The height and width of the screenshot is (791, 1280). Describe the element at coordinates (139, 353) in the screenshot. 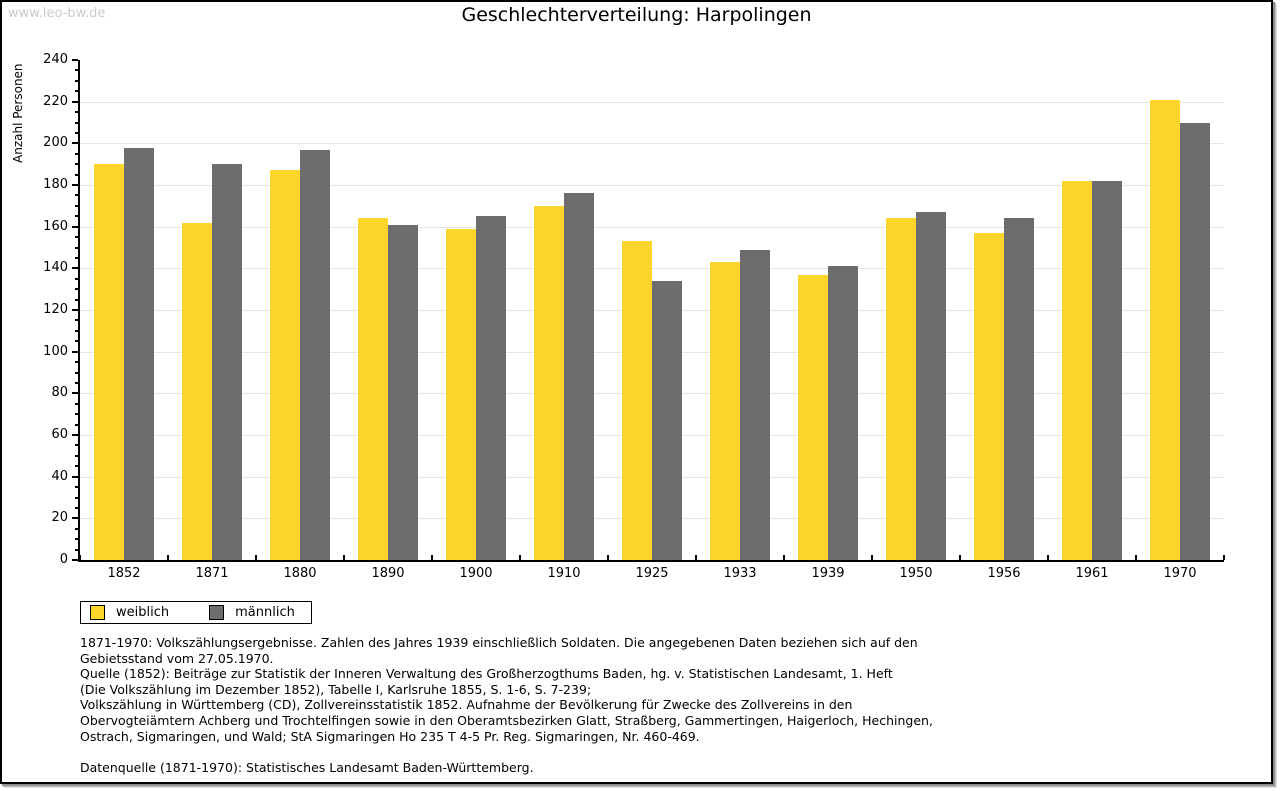

I see `bar-männlich-1852` at that location.